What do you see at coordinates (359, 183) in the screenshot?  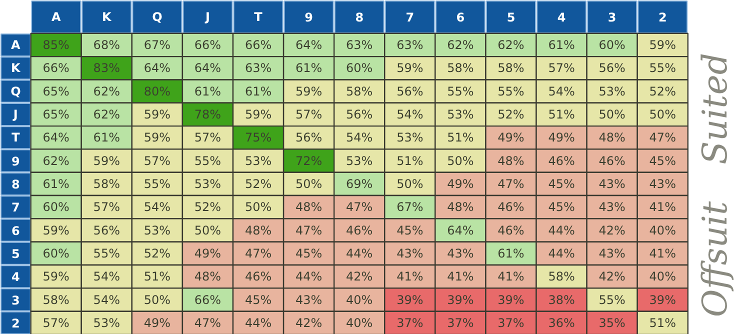 I see `data-label: 69%` at bounding box center [359, 183].